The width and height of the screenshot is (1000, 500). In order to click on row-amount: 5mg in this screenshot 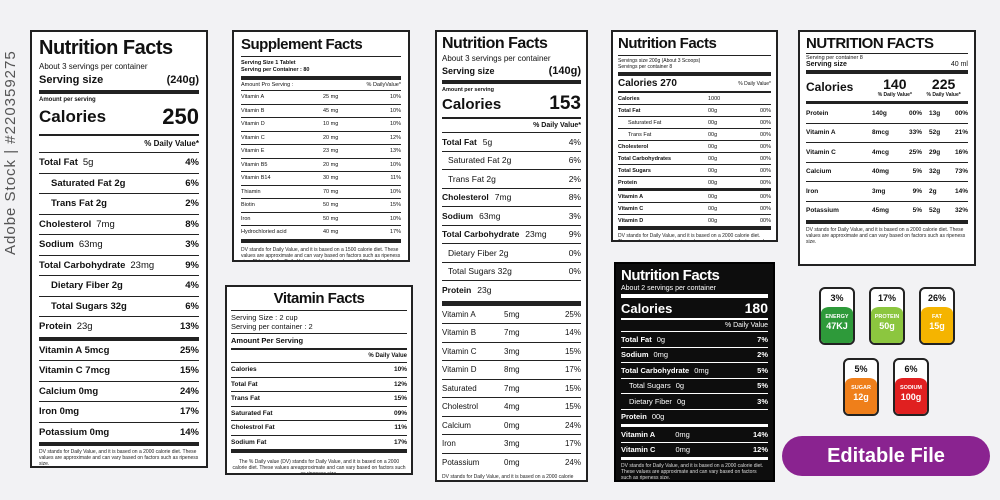, I will do `click(512, 314)`.